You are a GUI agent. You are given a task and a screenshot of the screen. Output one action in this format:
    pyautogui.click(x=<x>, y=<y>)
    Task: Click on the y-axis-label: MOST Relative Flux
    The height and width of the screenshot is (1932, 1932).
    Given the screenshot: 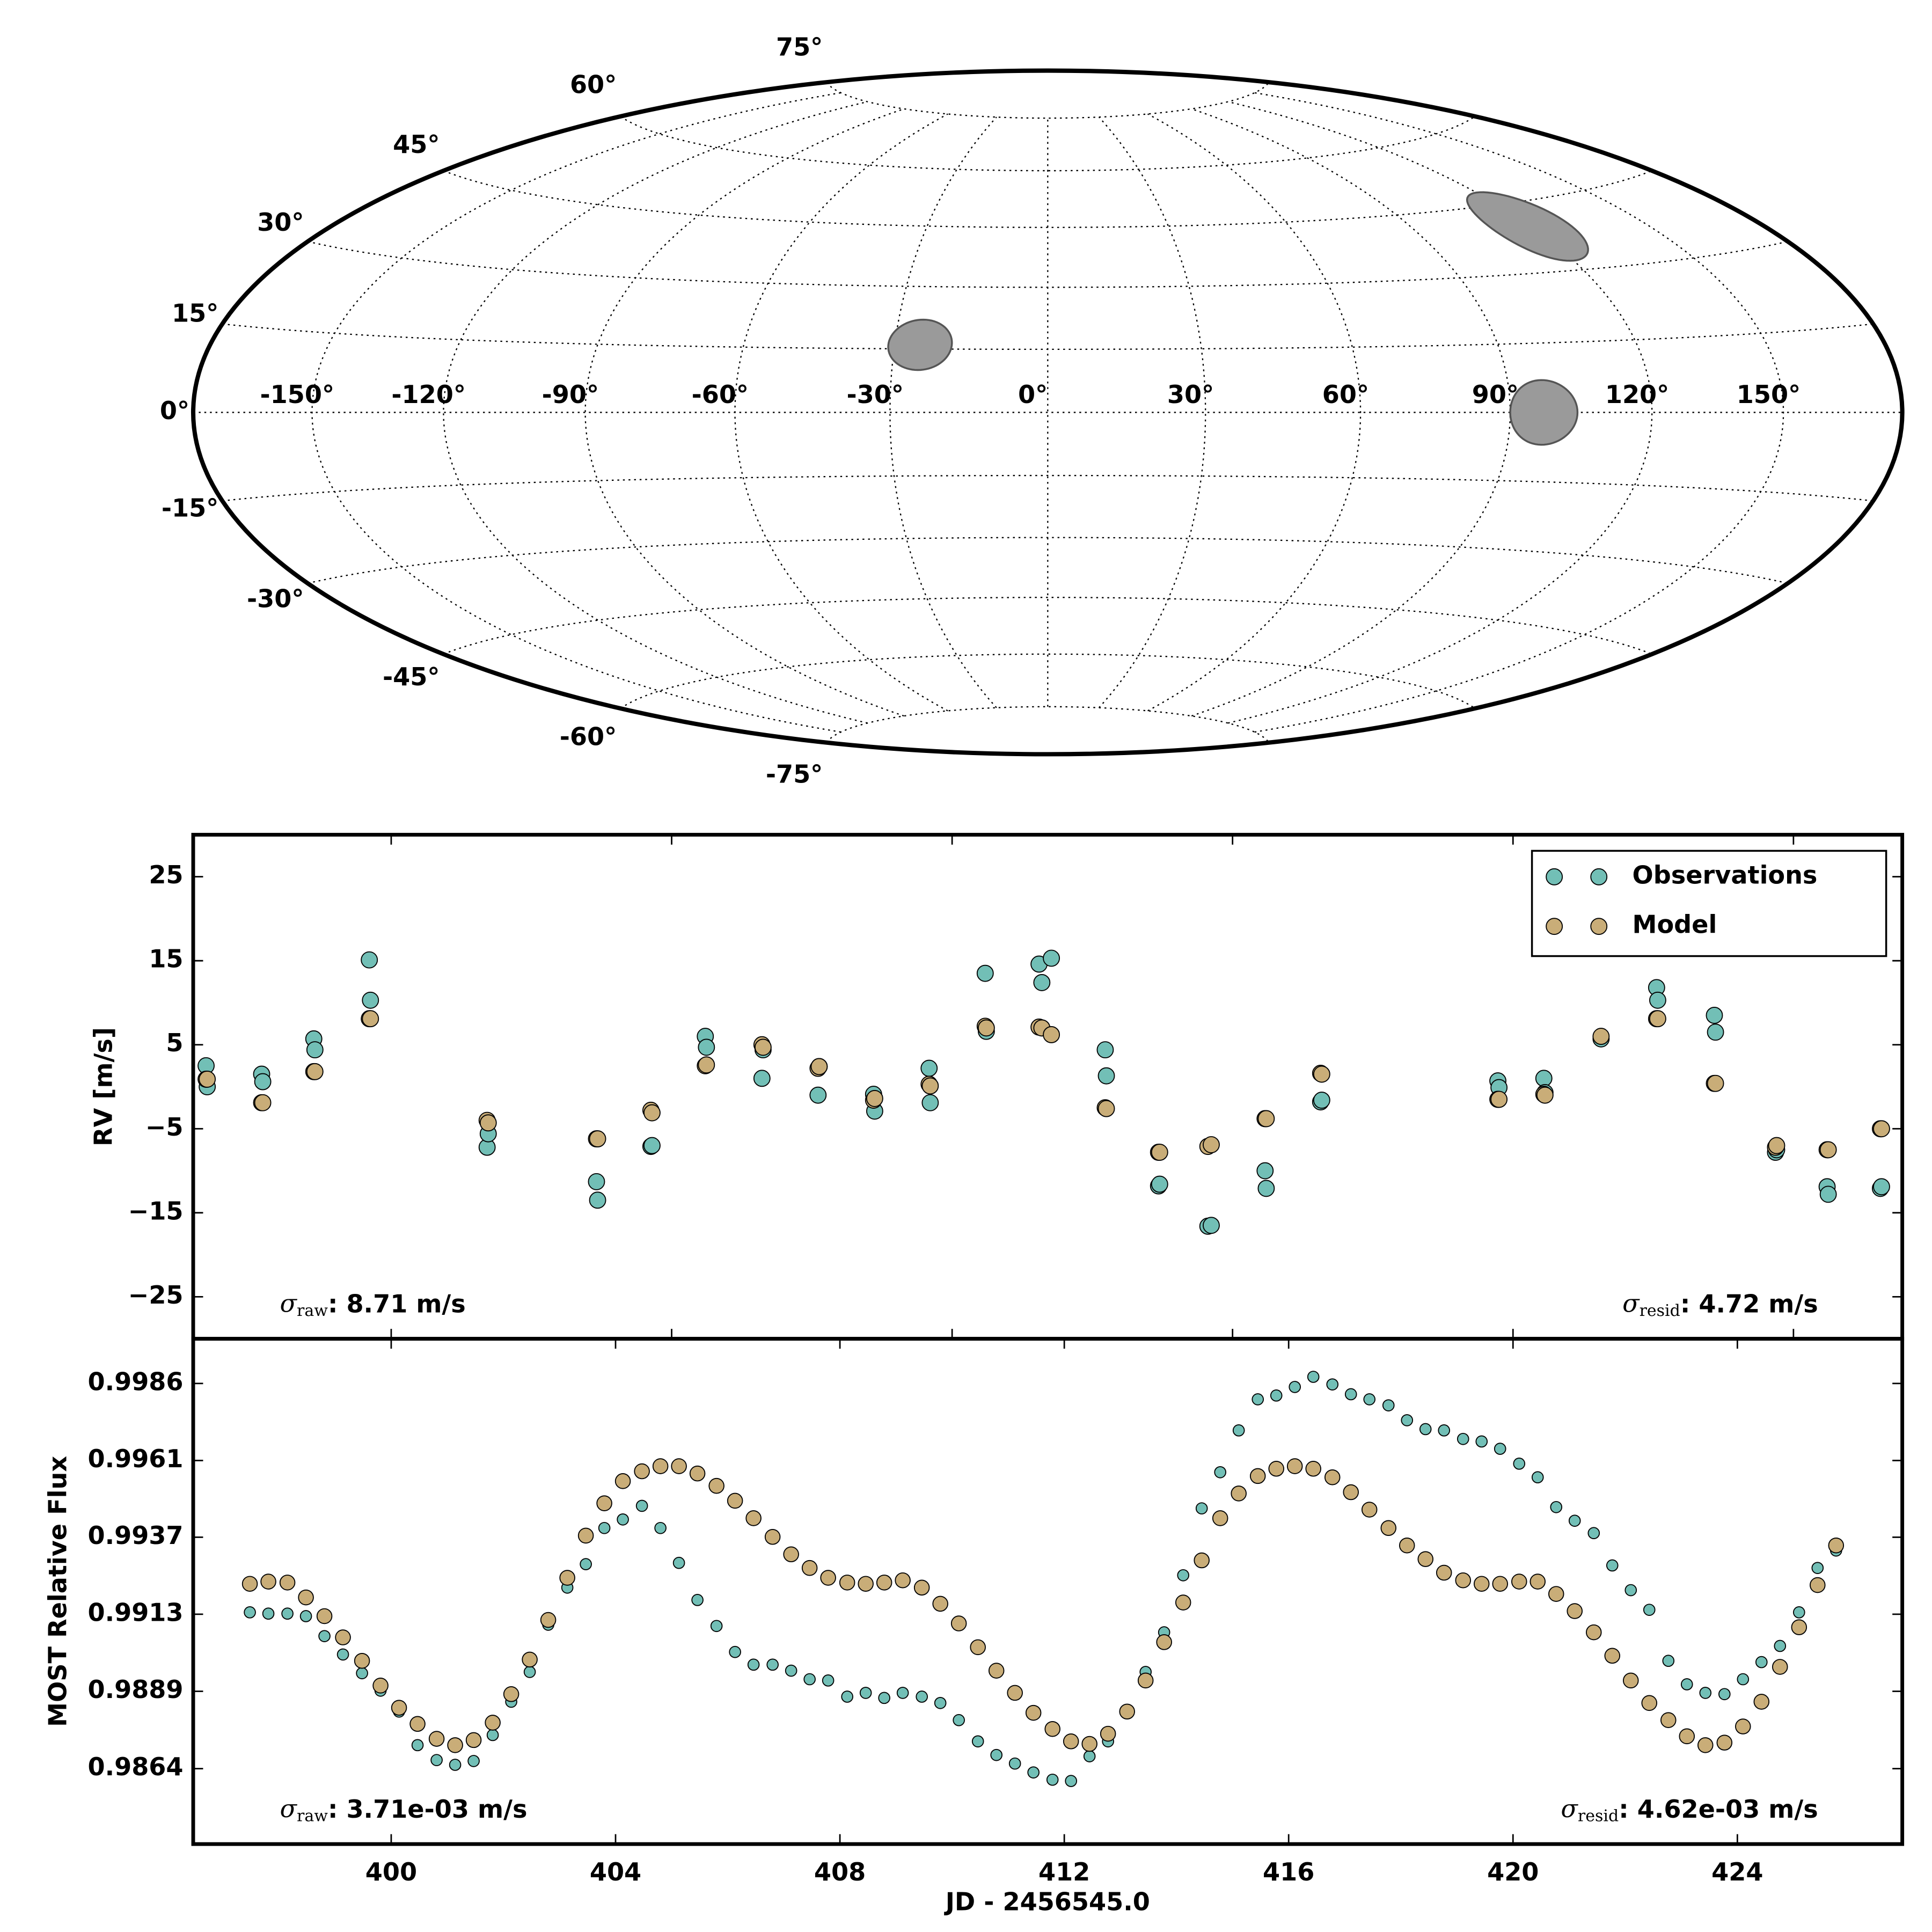 What is the action you would take?
    pyautogui.click(x=57, y=1591)
    